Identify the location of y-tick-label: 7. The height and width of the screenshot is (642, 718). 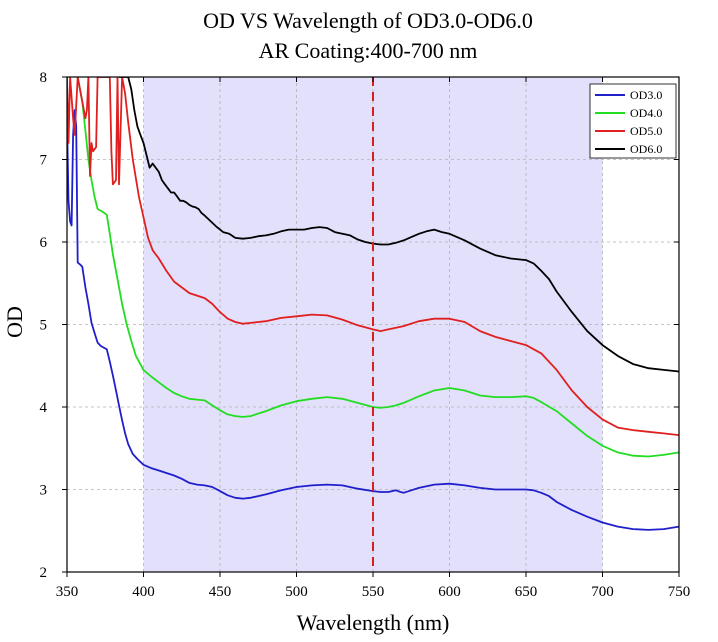
(44, 161).